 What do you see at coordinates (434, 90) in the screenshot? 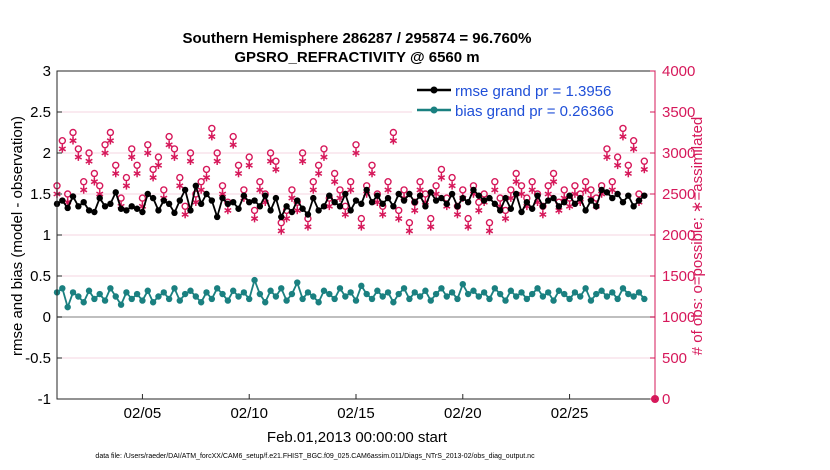
I see `legend-rmse-marker` at bounding box center [434, 90].